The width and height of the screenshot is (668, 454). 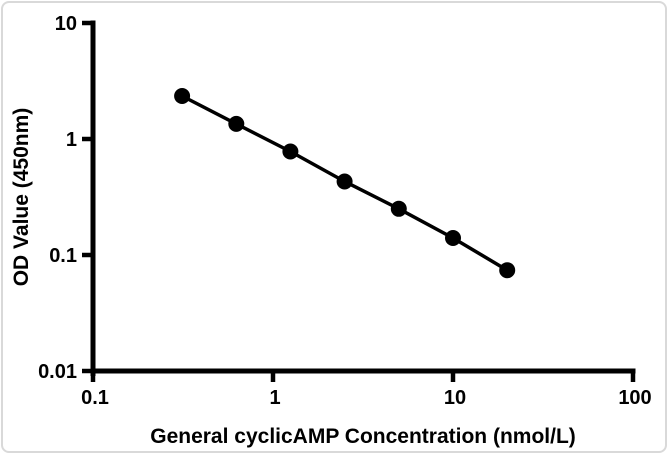 I want to click on x-axis-title: General cyclicAMP Concentration (nmol/L), so click(x=363, y=436).